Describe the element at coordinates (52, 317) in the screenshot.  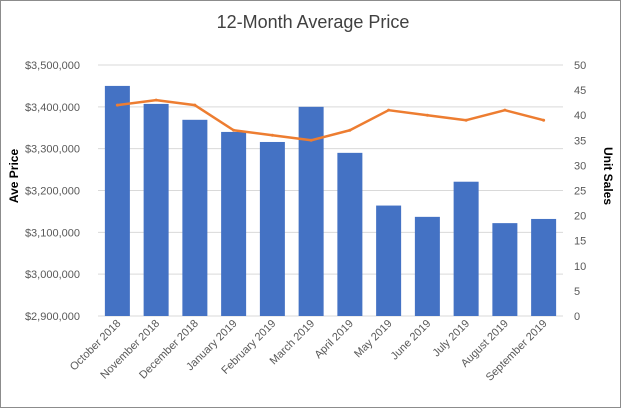
I see `left-tick-label: $2,900,000` at that location.